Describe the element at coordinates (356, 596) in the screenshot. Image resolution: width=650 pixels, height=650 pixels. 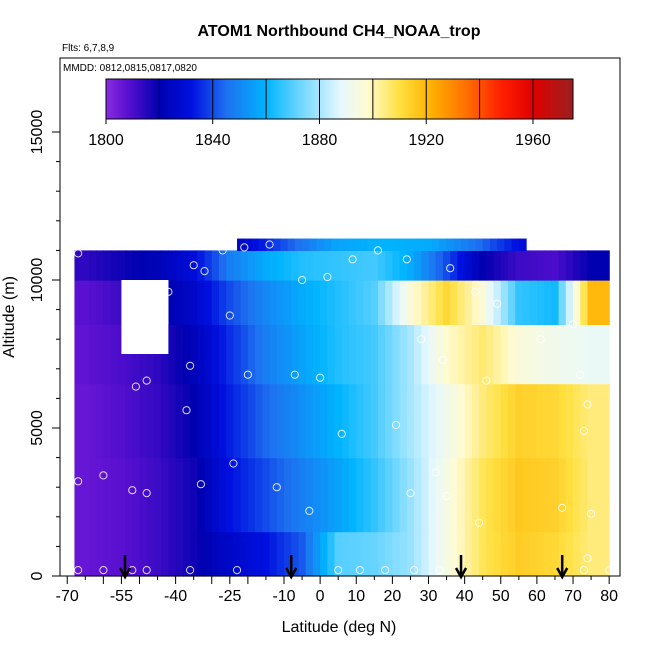
I see `x-tick-label: 10` at that location.